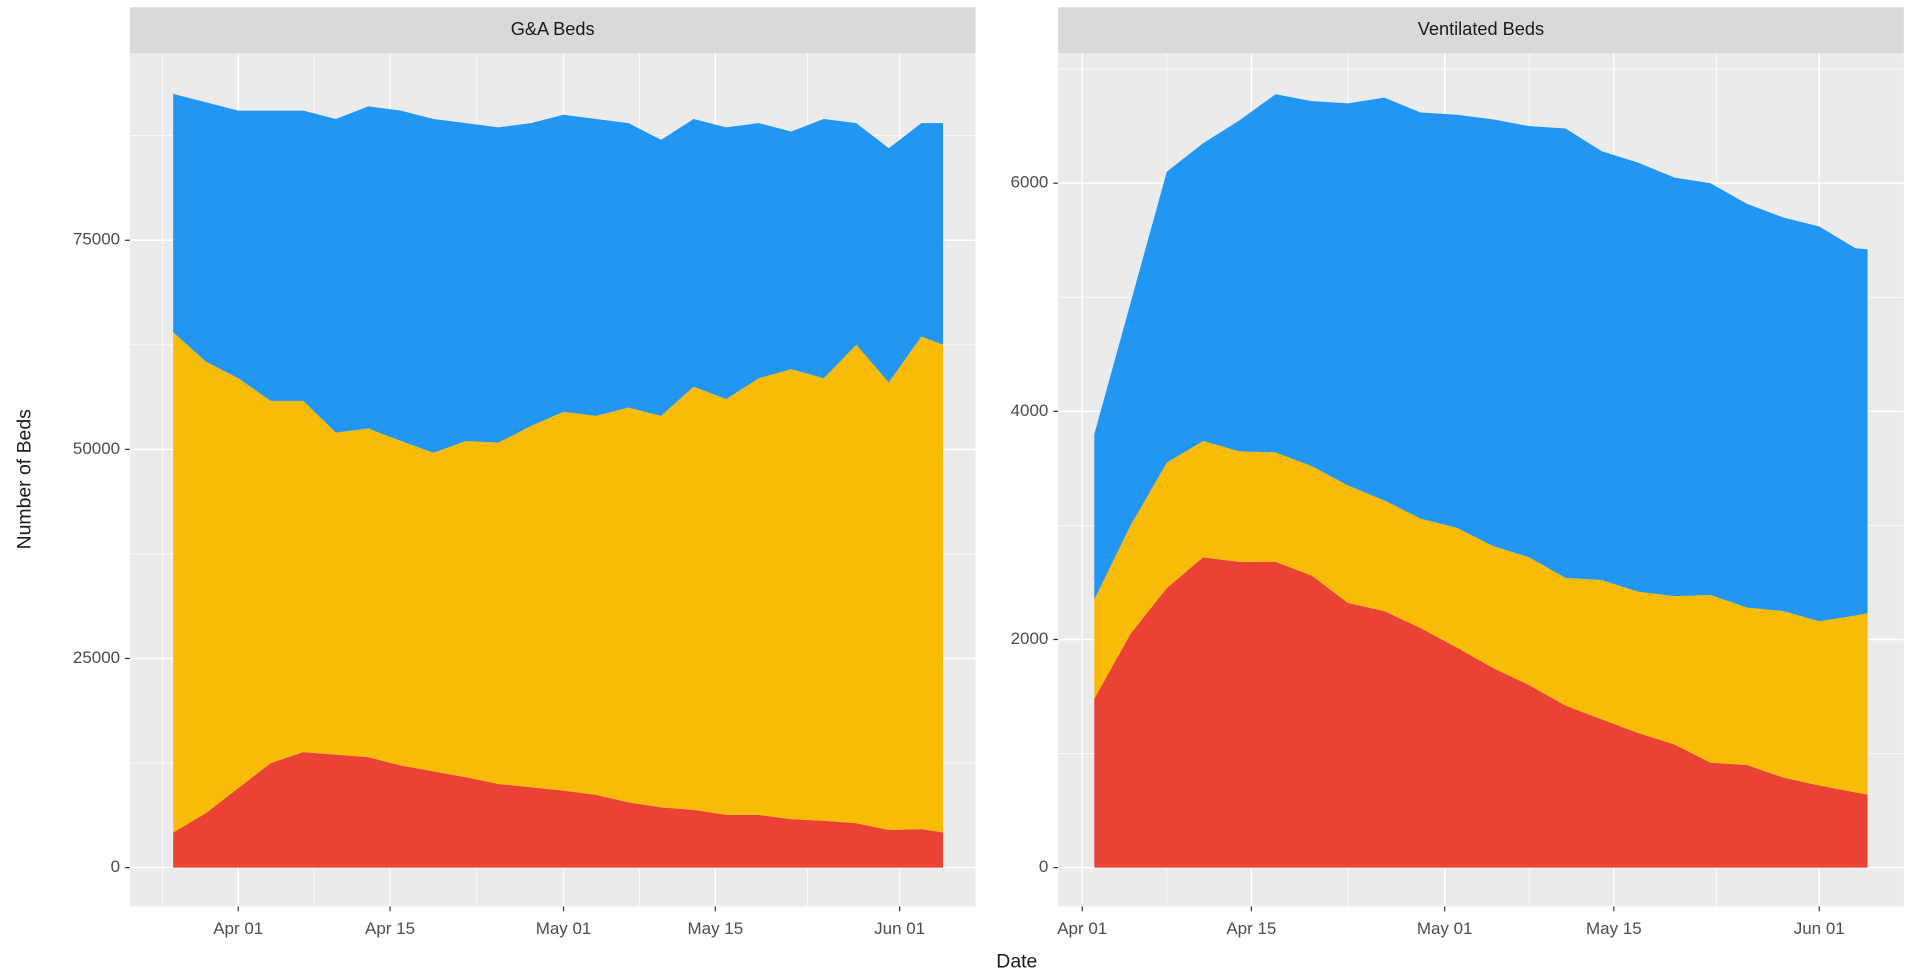 Image resolution: width=1905 pixels, height=978 pixels. What do you see at coordinates (1016, 961) in the screenshot?
I see `x-axis-title: Date` at bounding box center [1016, 961].